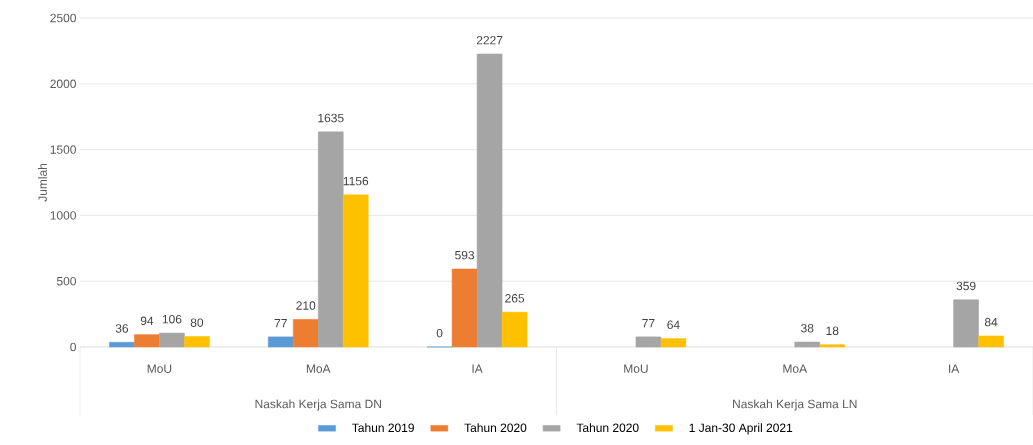  Describe the element at coordinates (673, 324) in the screenshot. I see `data-label: 64` at that location.